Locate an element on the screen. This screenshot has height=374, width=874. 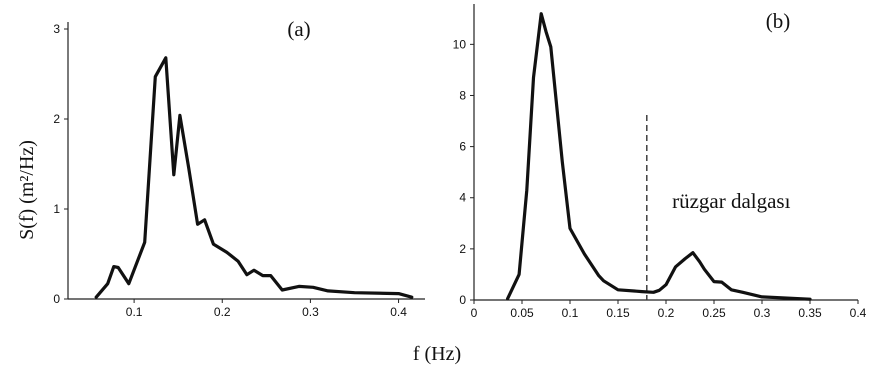
panel-a-x-ticks: 0.1 0.2 0.3 0.4 is located at coordinates (266, 309).